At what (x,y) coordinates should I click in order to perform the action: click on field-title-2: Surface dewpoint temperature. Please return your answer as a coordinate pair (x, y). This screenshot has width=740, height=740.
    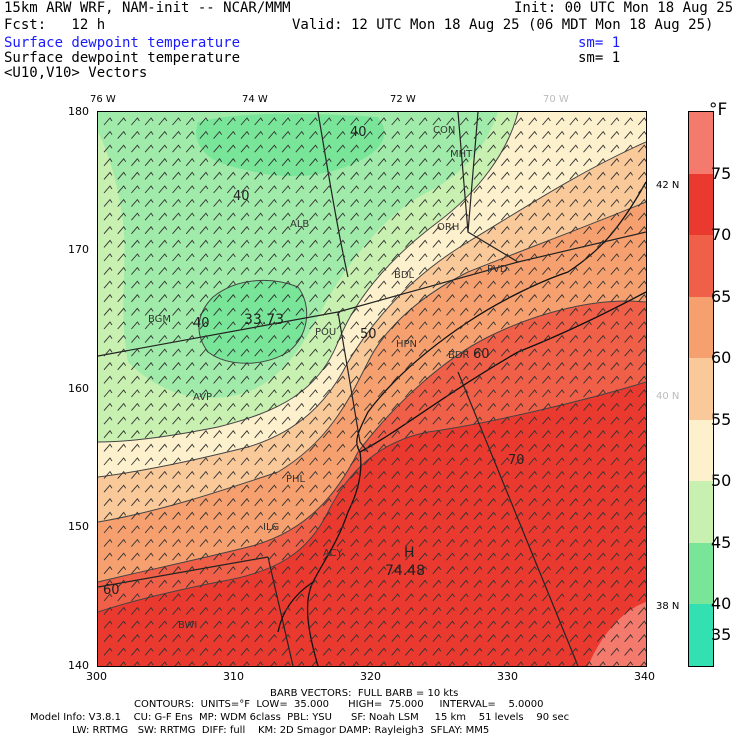
    Looking at the image, I should click on (122, 58).